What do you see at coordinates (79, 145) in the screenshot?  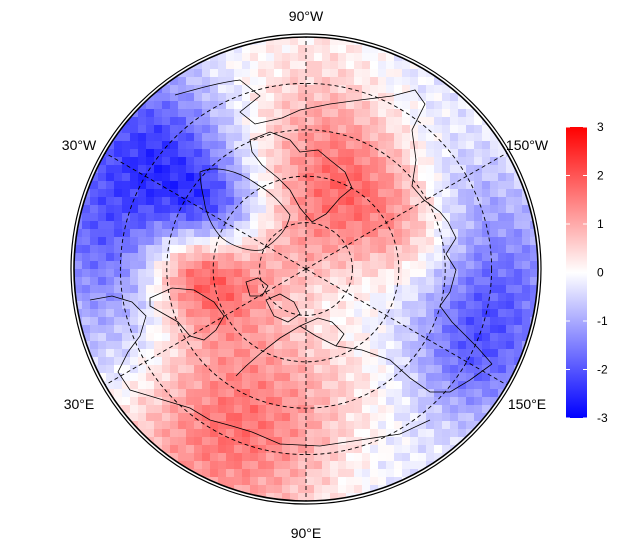 I see `label-upper-left-longitude: 30°W` at bounding box center [79, 145].